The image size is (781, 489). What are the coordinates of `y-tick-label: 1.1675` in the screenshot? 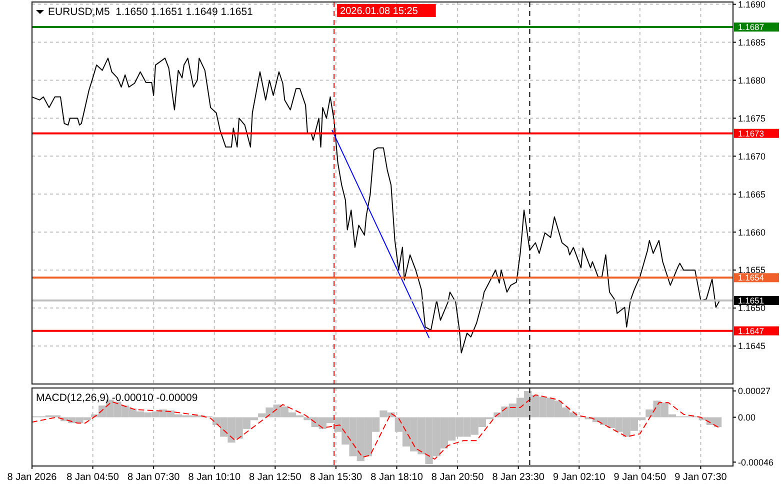 It's located at (752, 118).